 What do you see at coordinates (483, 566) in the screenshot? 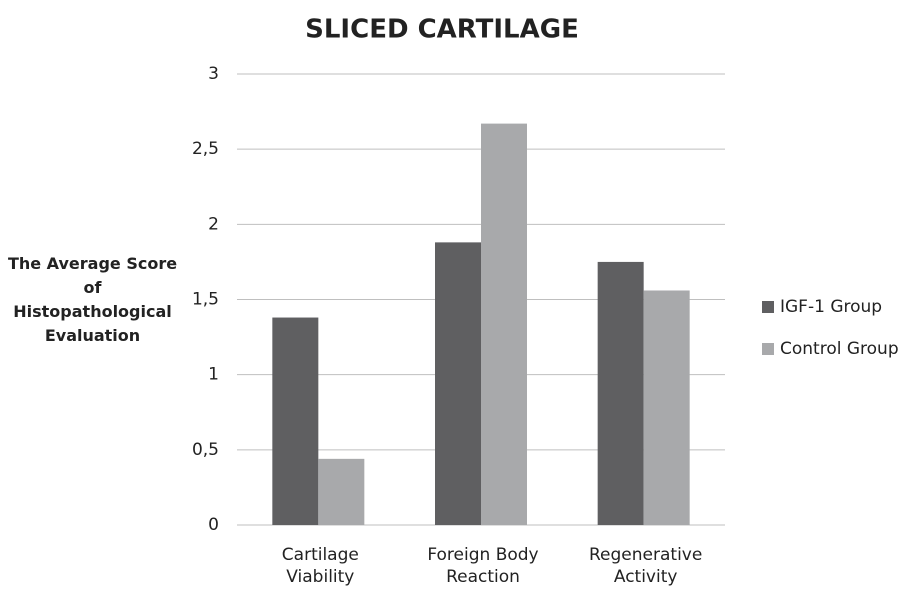
I see `x-tick-label: Foreign Body Reaction` at bounding box center [483, 566].